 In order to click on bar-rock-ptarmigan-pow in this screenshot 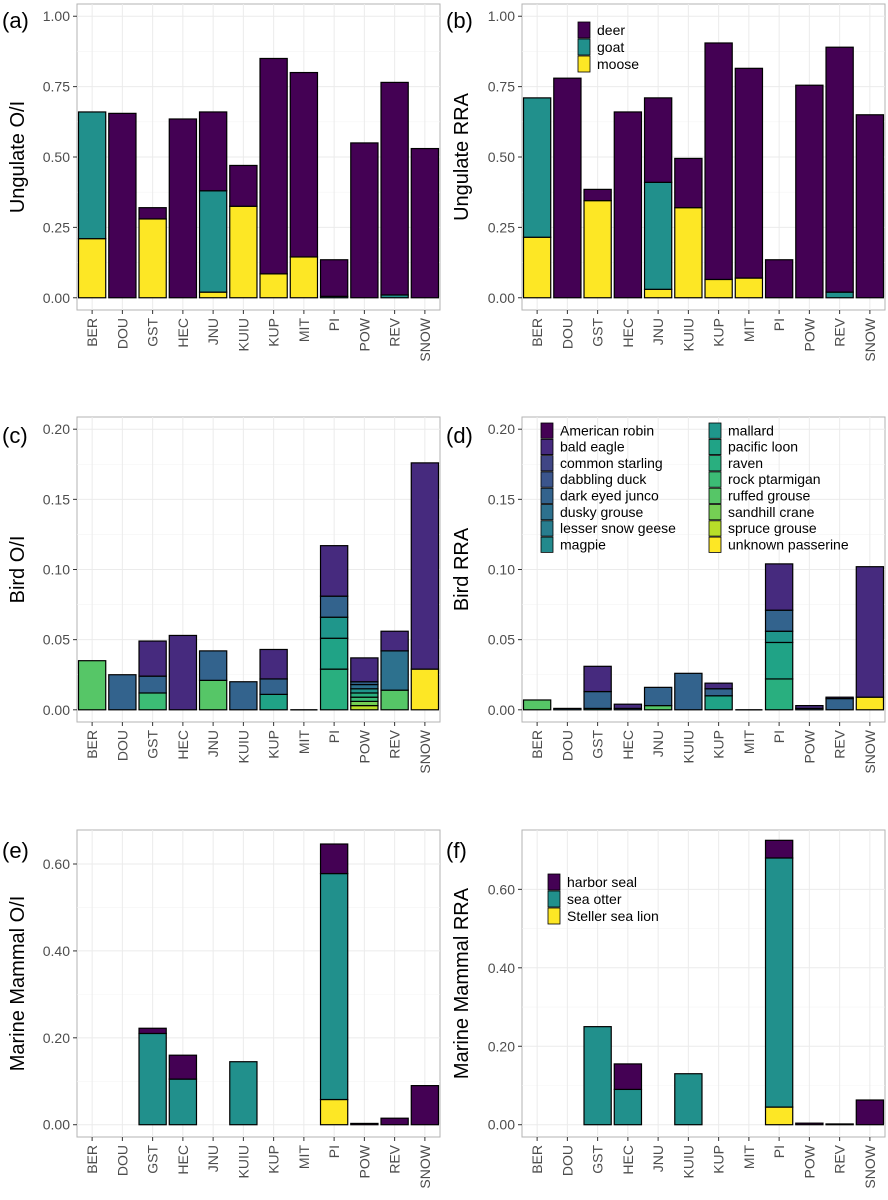, I will do `click(364, 699)`.